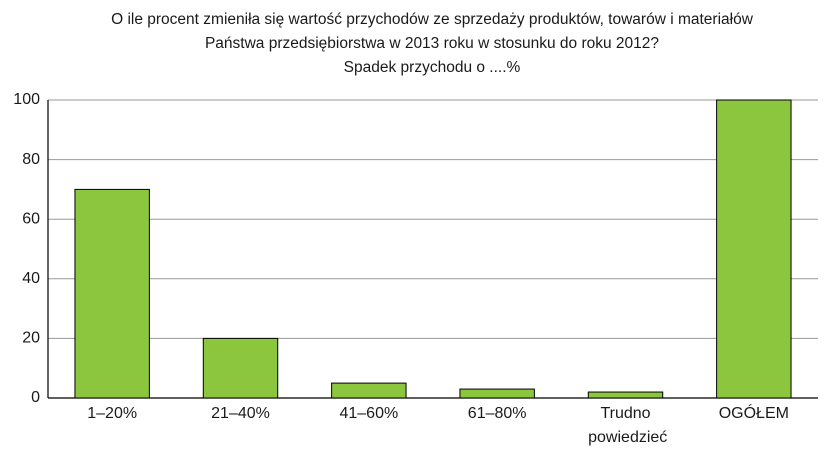 The image size is (824, 455). Describe the element at coordinates (368, 413) in the screenshot. I see `x-tick-label: 41–60%` at that location.